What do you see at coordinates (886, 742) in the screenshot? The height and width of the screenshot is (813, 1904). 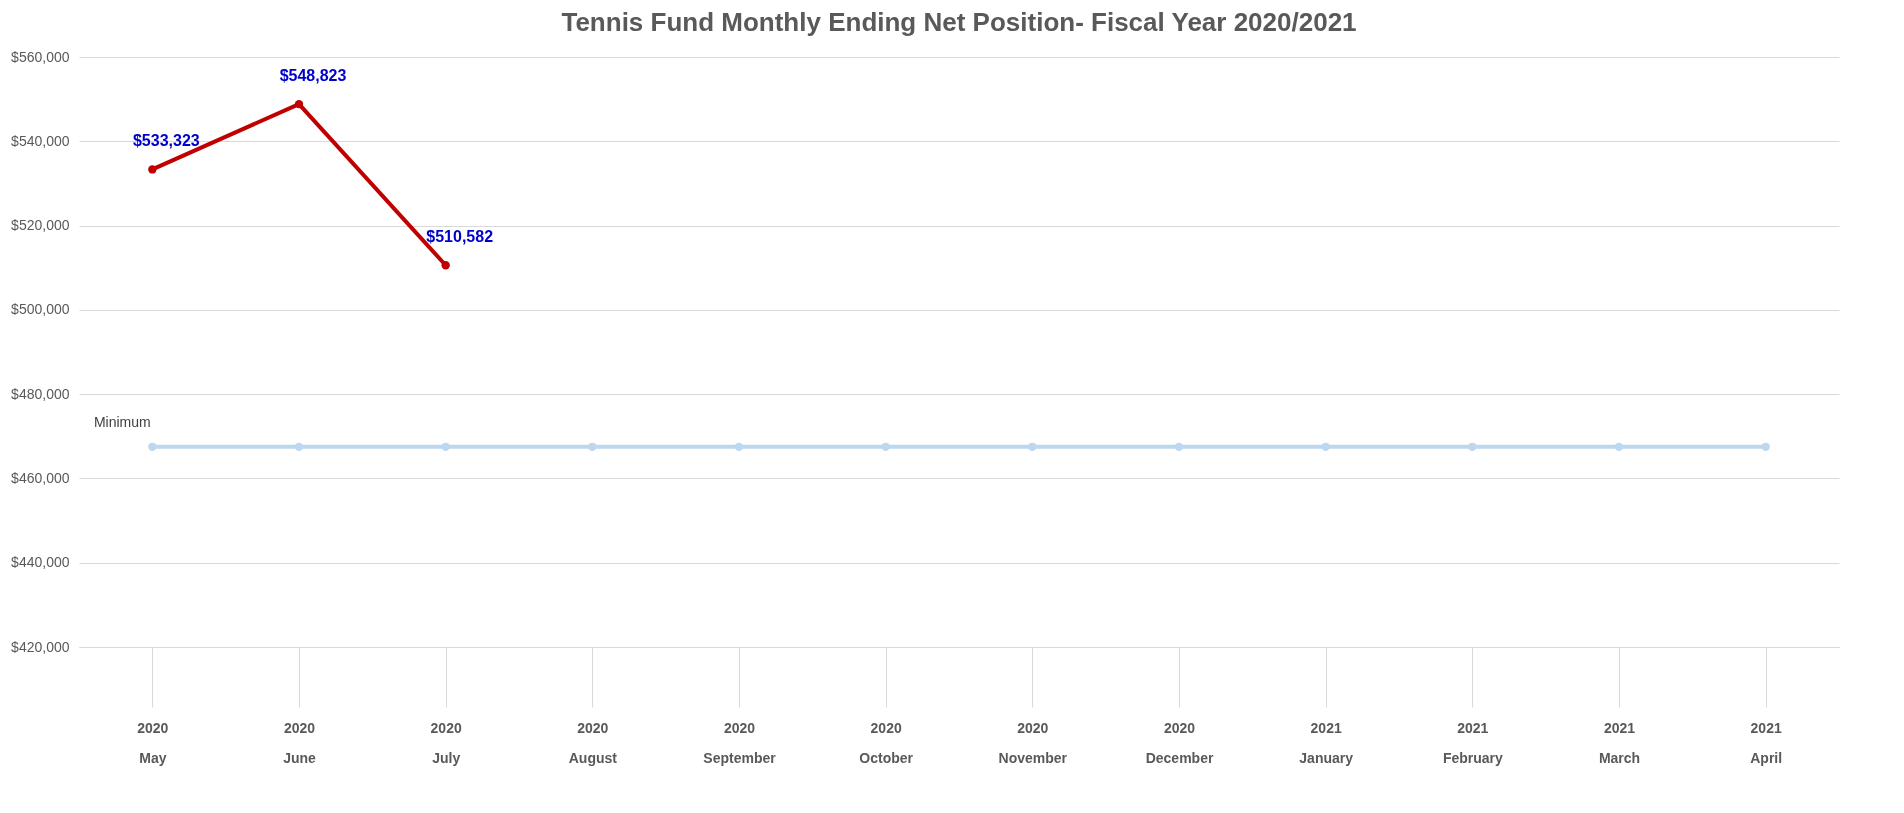 I see `x-tick-label: 2020 October` at bounding box center [886, 742].